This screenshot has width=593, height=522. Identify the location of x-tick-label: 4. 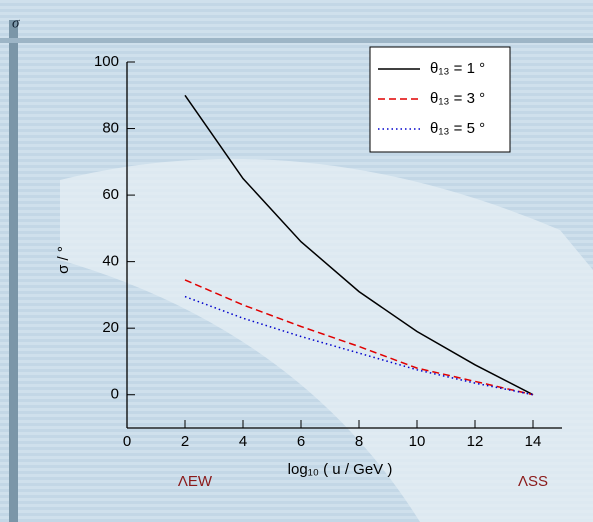
(243, 441).